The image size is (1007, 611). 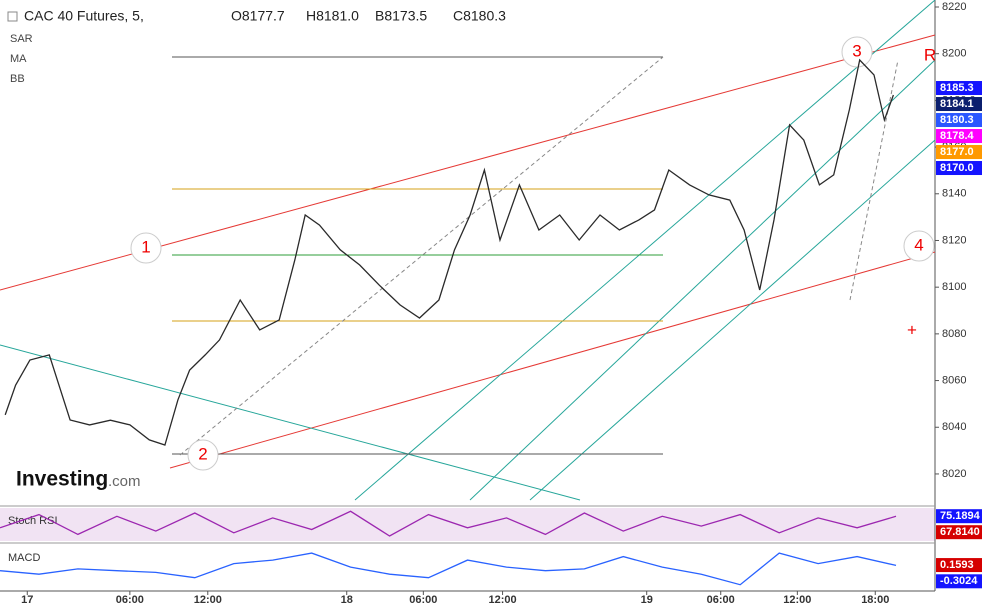 I want to click on x-tick-label: 18, so click(x=347, y=600).